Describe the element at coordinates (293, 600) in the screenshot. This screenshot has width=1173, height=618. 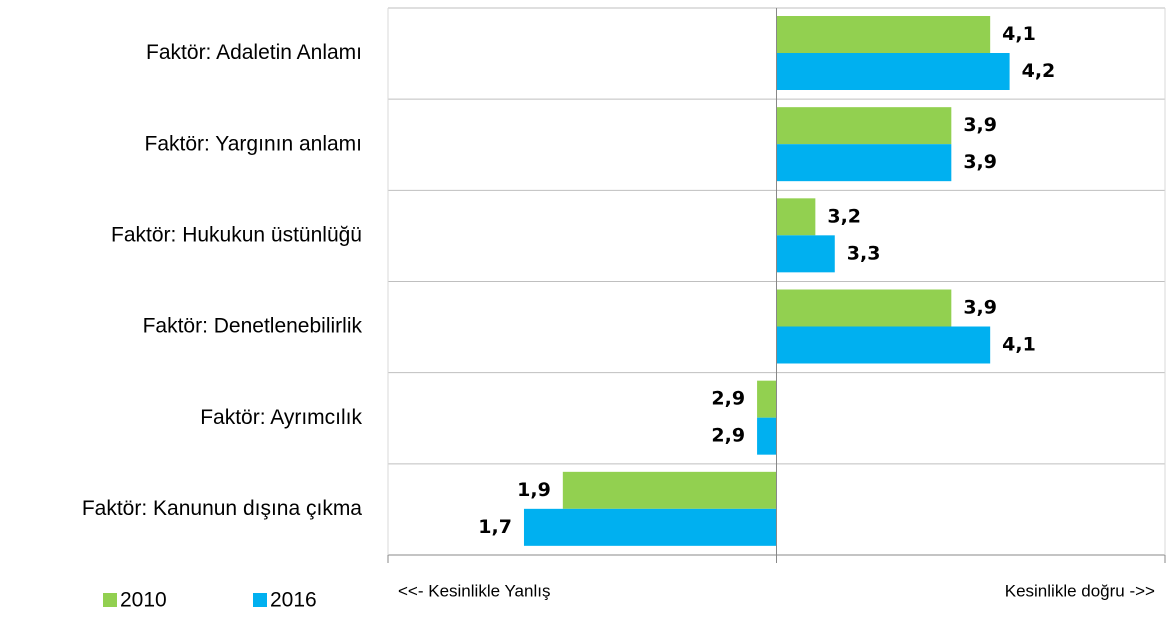
I see `legend-label: 2016` at that location.